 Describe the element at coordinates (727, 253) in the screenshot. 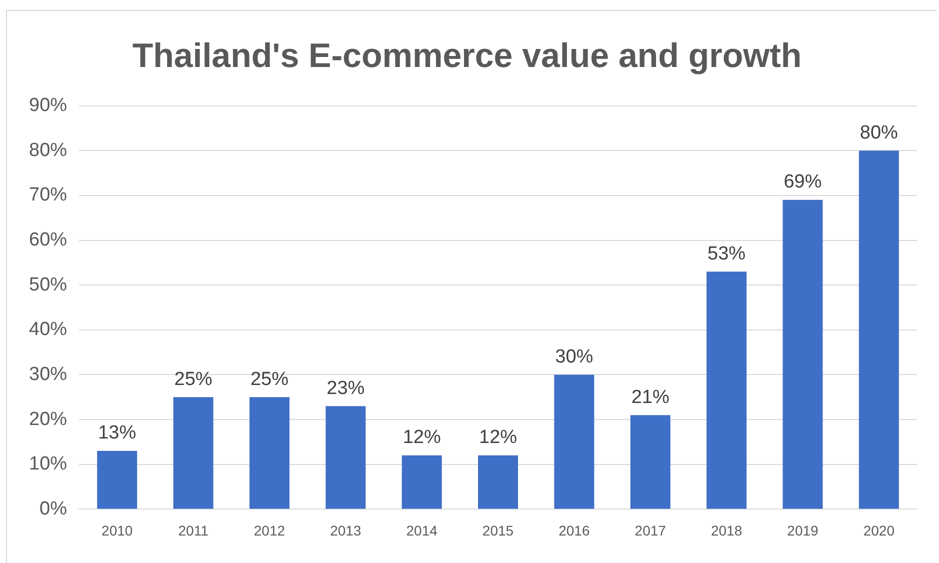

I see `data-label: 53%` at that location.